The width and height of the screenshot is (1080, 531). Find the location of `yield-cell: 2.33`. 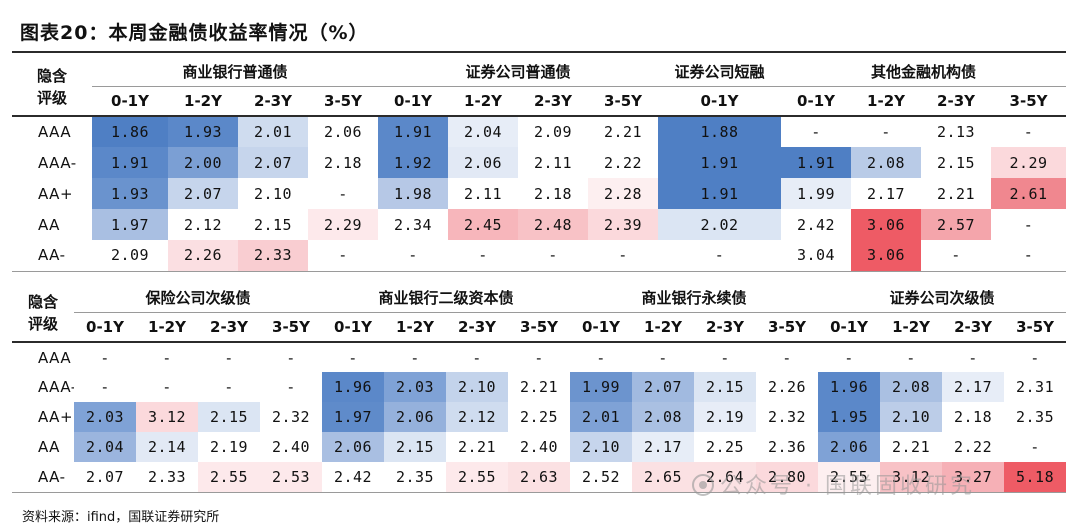

yield-cell: 2.33 is located at coordinates (167, 477).